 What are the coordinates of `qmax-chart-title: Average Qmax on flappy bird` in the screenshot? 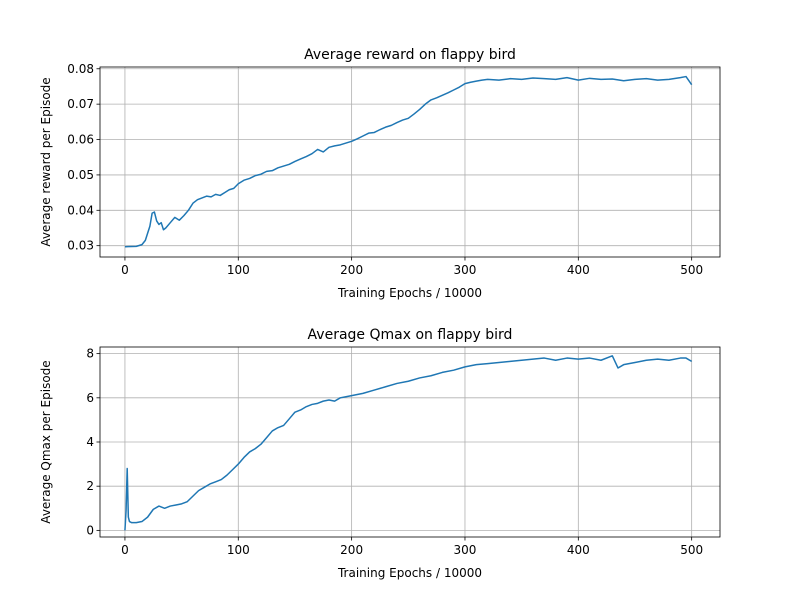 It's located at (410, 335).